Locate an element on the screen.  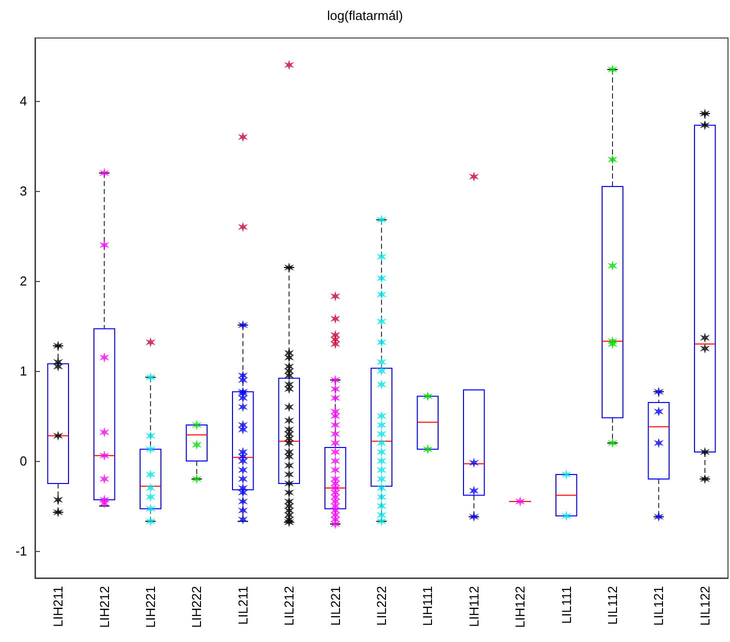
x-tick-label: LIL112 is located at coordinates (612, 605).